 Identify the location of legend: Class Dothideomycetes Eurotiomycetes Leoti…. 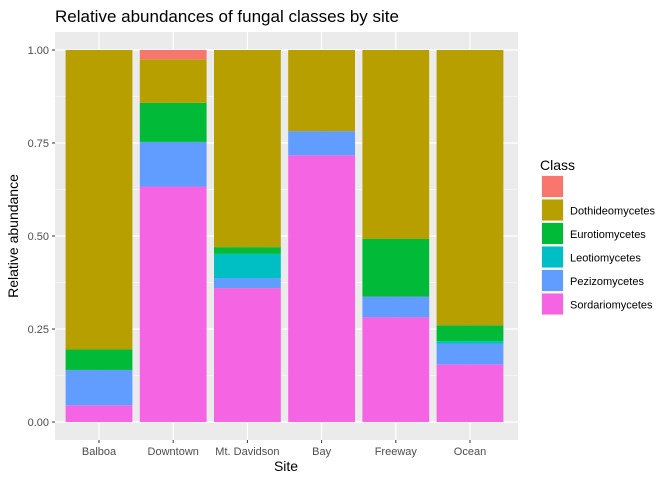
(597, 236).